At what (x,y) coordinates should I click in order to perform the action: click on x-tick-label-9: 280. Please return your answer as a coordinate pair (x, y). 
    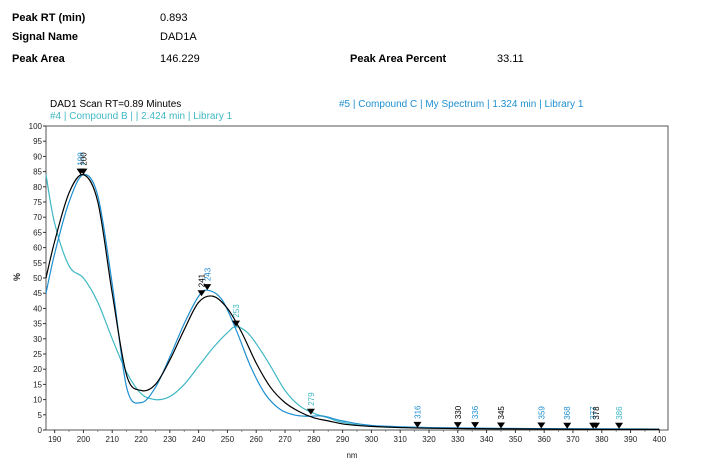
    Looking at the image, I should click on (314, 439).